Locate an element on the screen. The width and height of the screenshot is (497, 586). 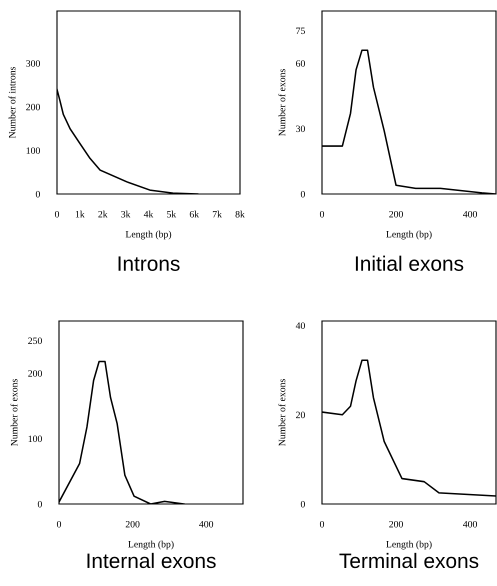
y-tick-label: 40 is located at coordinates (300, 325).